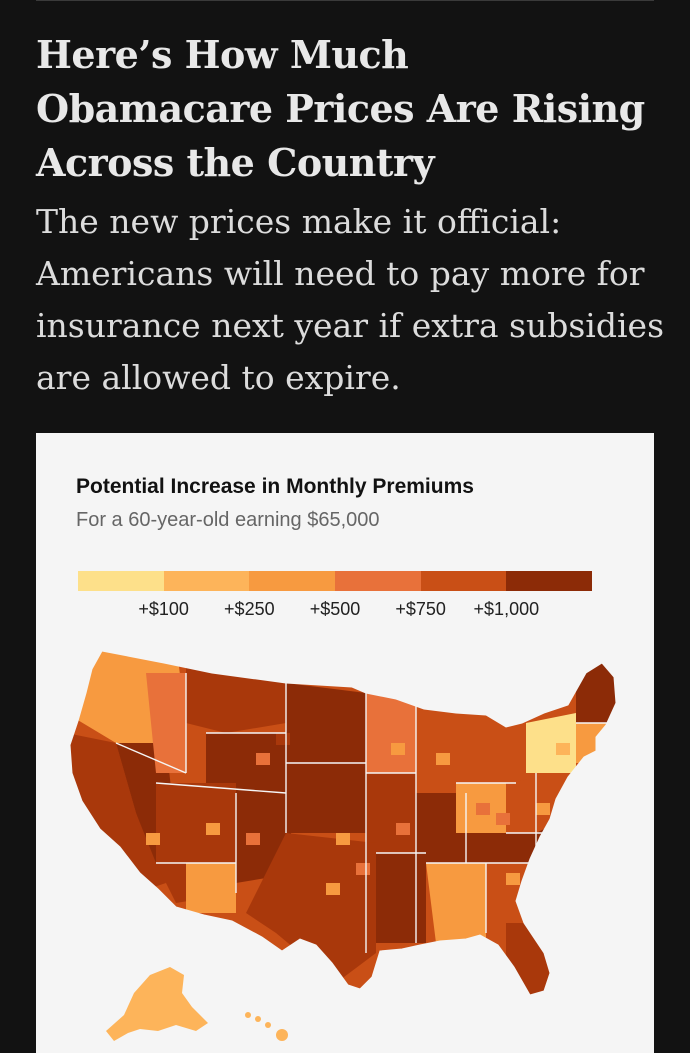 The image size is (690, 1053). I want to click on top-divider, so click(345, 0).